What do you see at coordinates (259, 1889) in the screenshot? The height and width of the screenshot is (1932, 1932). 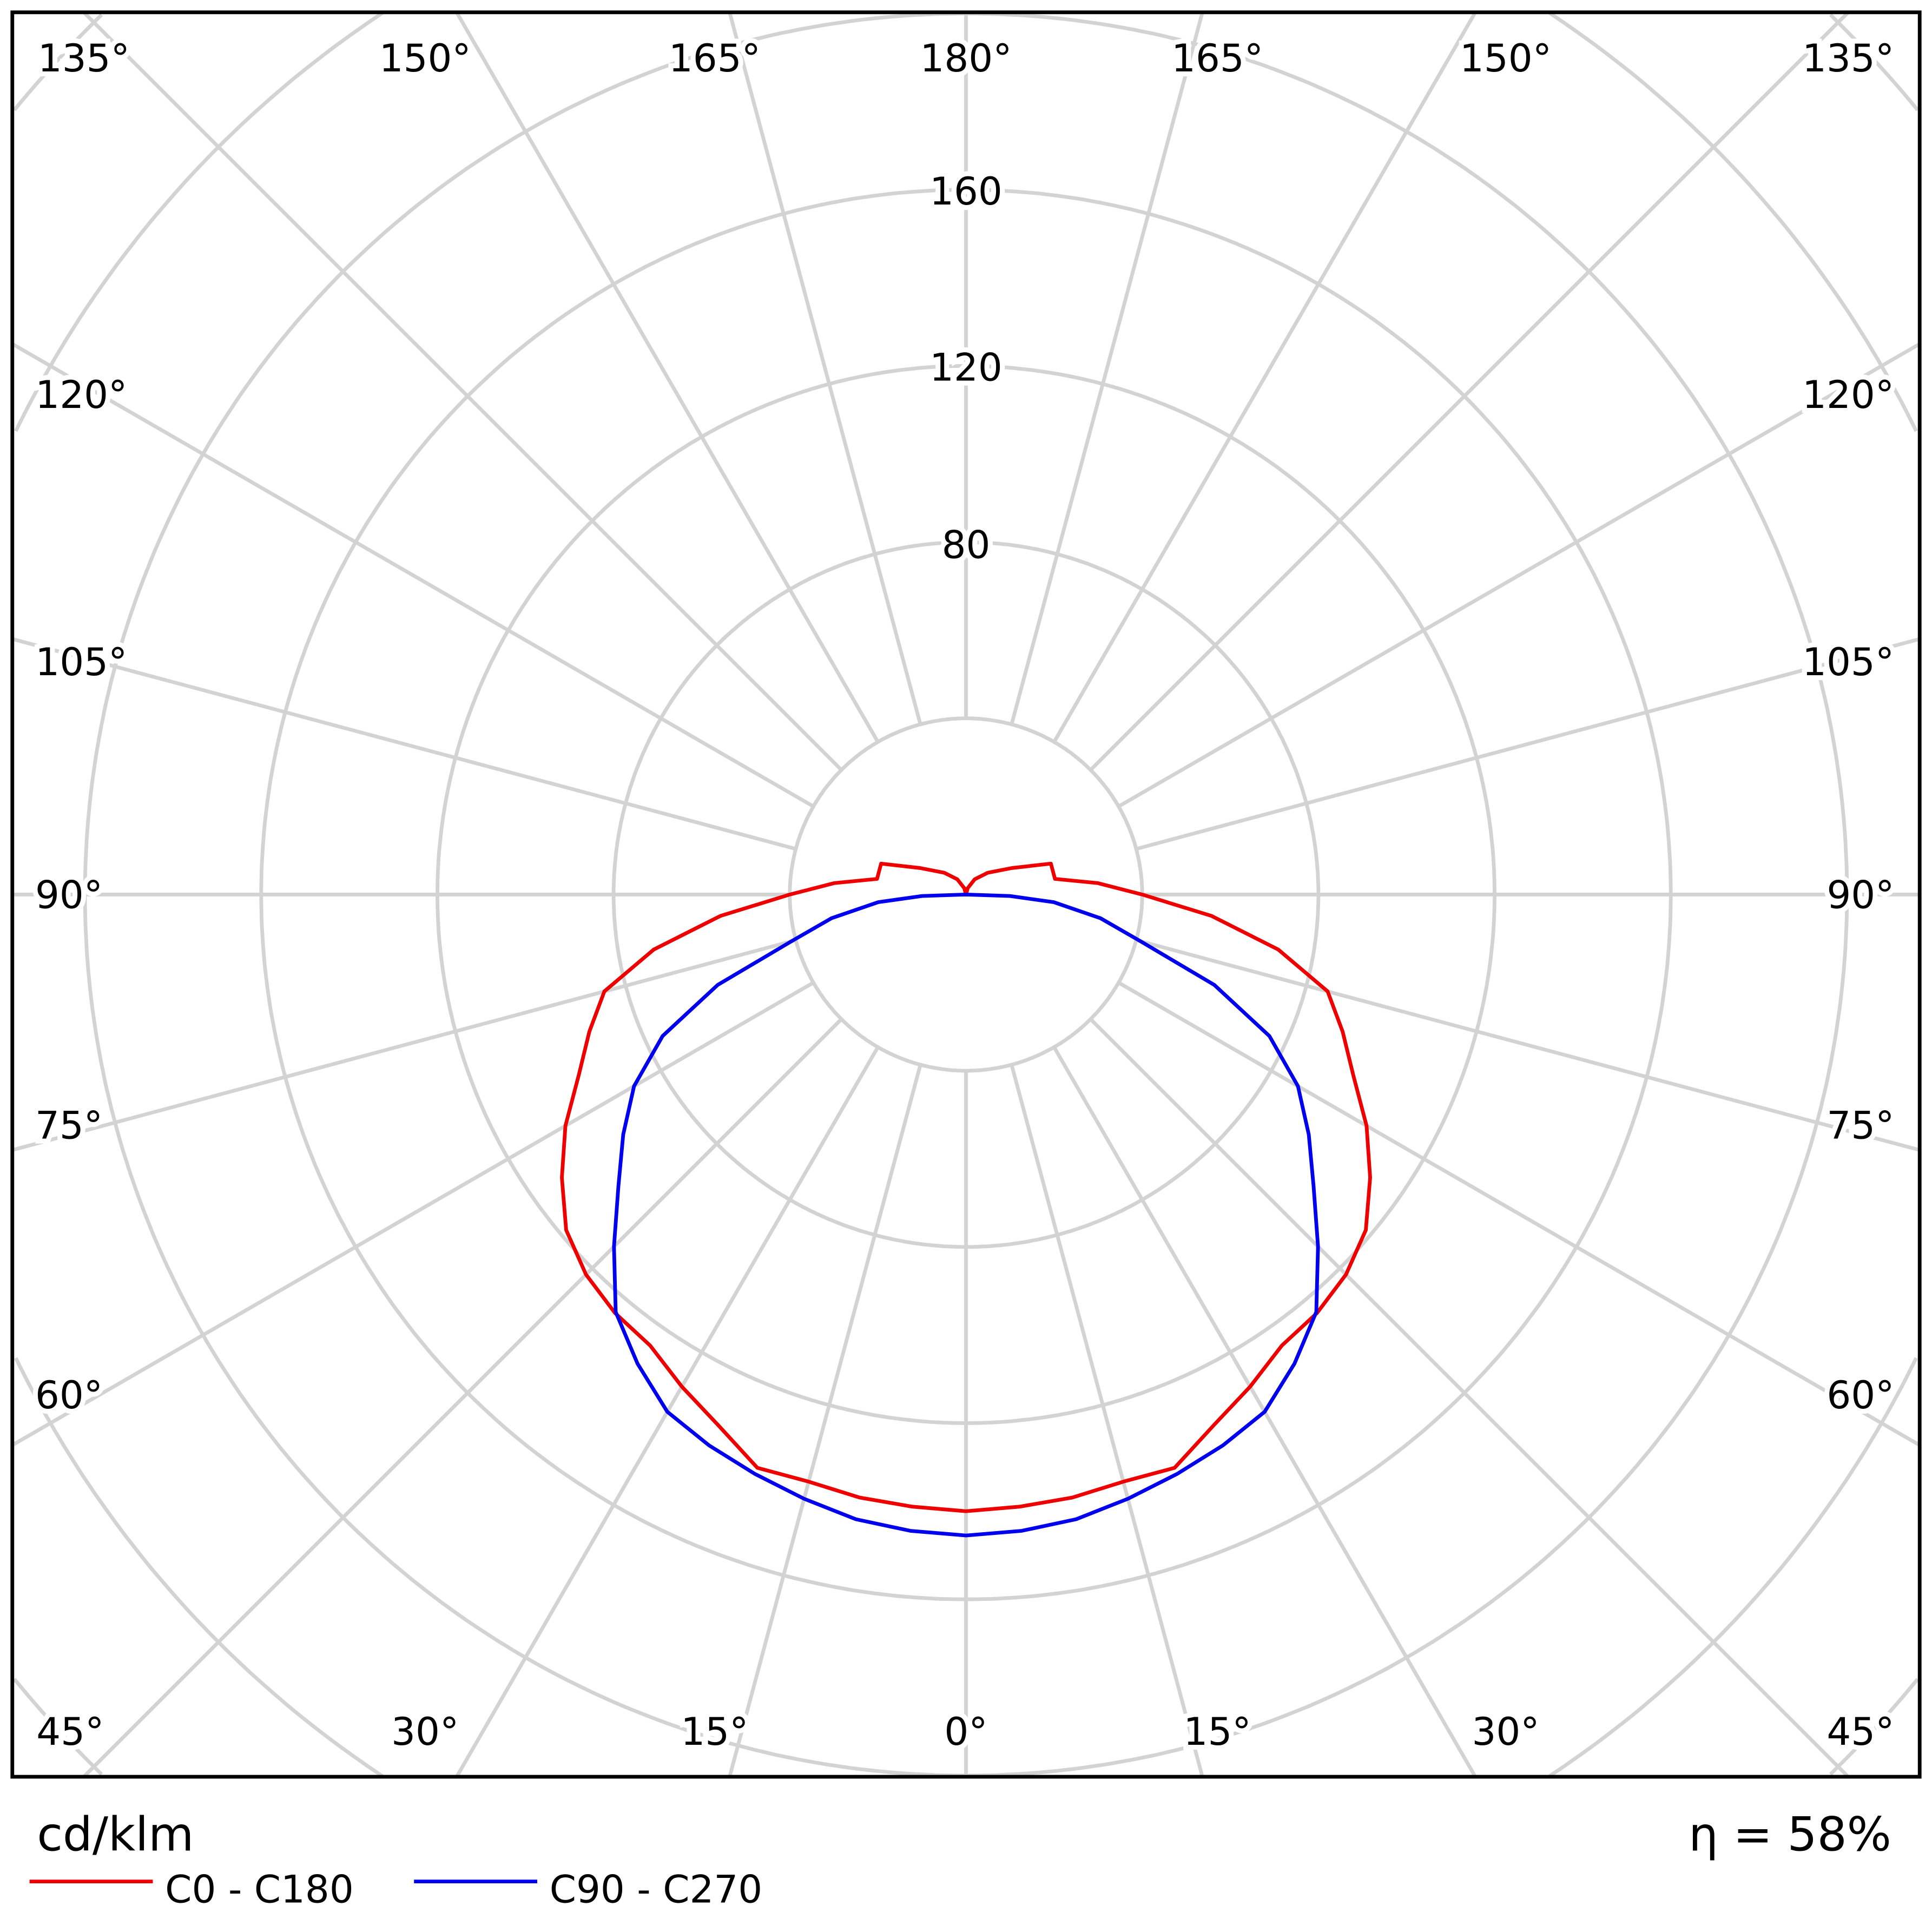 I see `legend-label-c0-c180: C0 - C180` at bounding box center [259, 1889].